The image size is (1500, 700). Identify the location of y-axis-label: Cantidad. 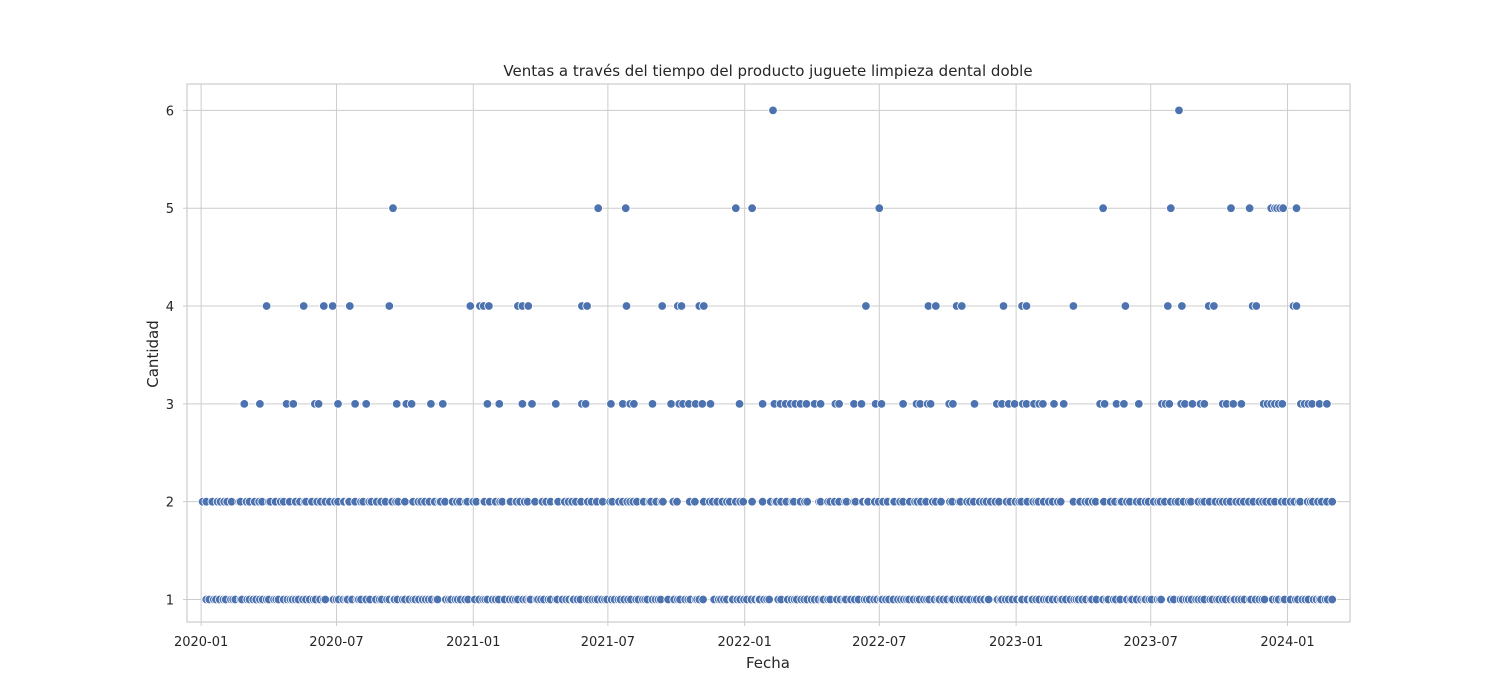
(153, 353).